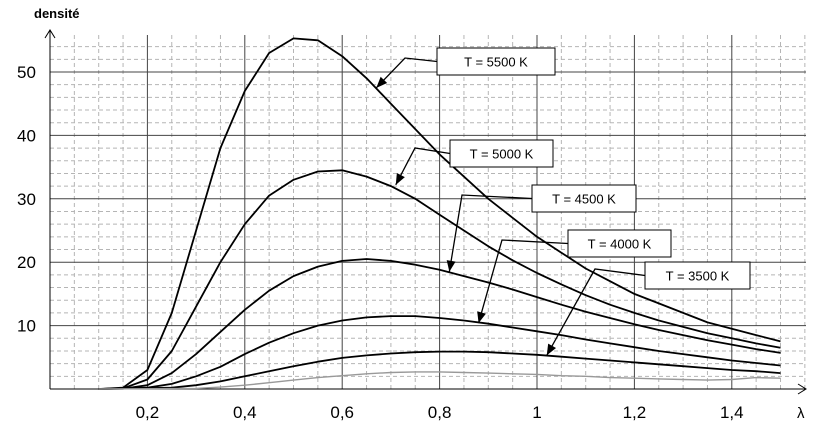 The width and height of the screenshot is (818, 444). I want to click on x-axis-arrow-icon, so click(802, 389).